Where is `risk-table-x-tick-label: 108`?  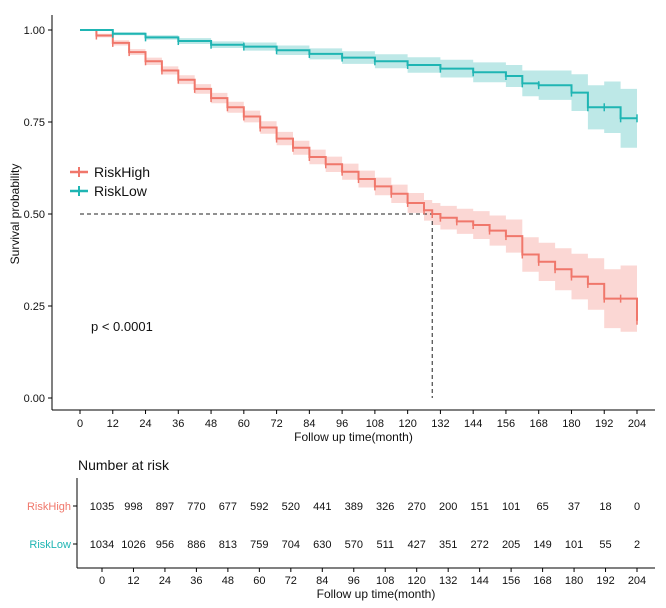
risk-table-x-tick-label: 108 is located at coordinates (385, 581).